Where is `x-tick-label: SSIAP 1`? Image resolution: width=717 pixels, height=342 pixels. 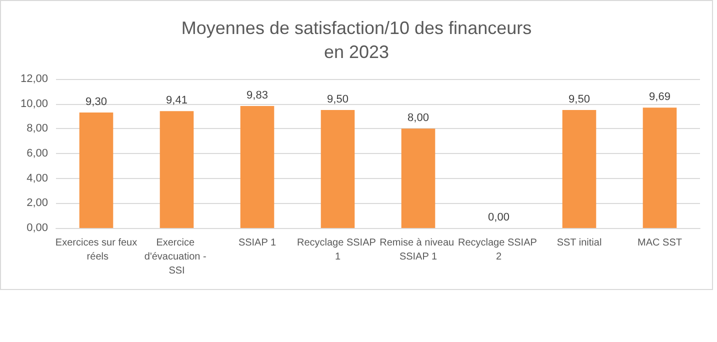
x-tick-label: SSIAP 1 is located at coordinates (257, 243).